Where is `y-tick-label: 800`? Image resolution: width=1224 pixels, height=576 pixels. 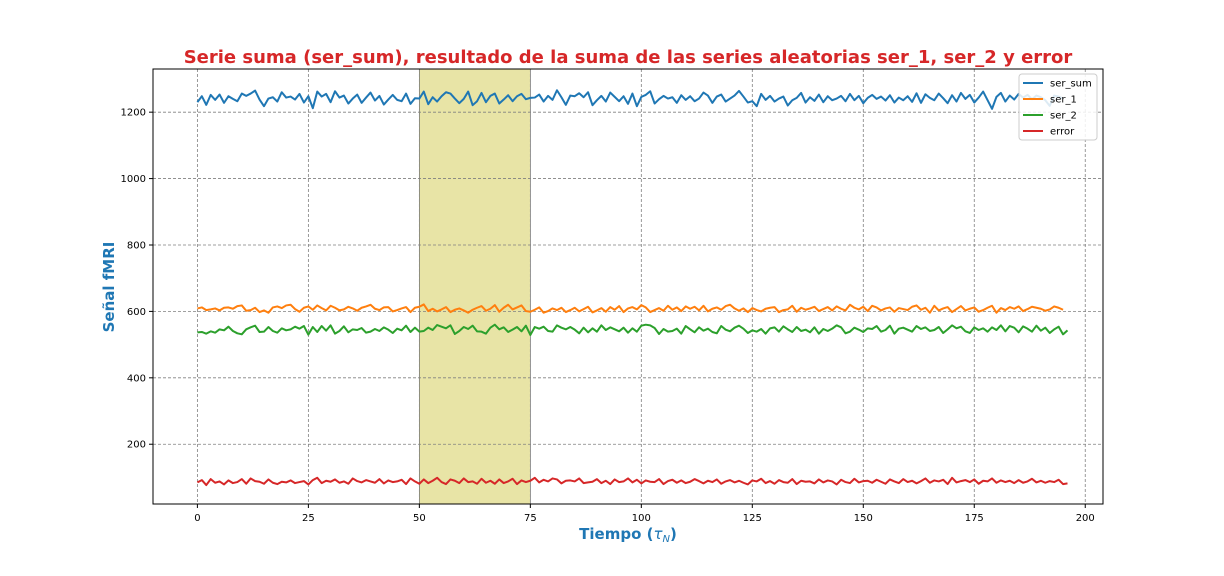
y-tick-label: 800 is located at coordinates (136, 245).